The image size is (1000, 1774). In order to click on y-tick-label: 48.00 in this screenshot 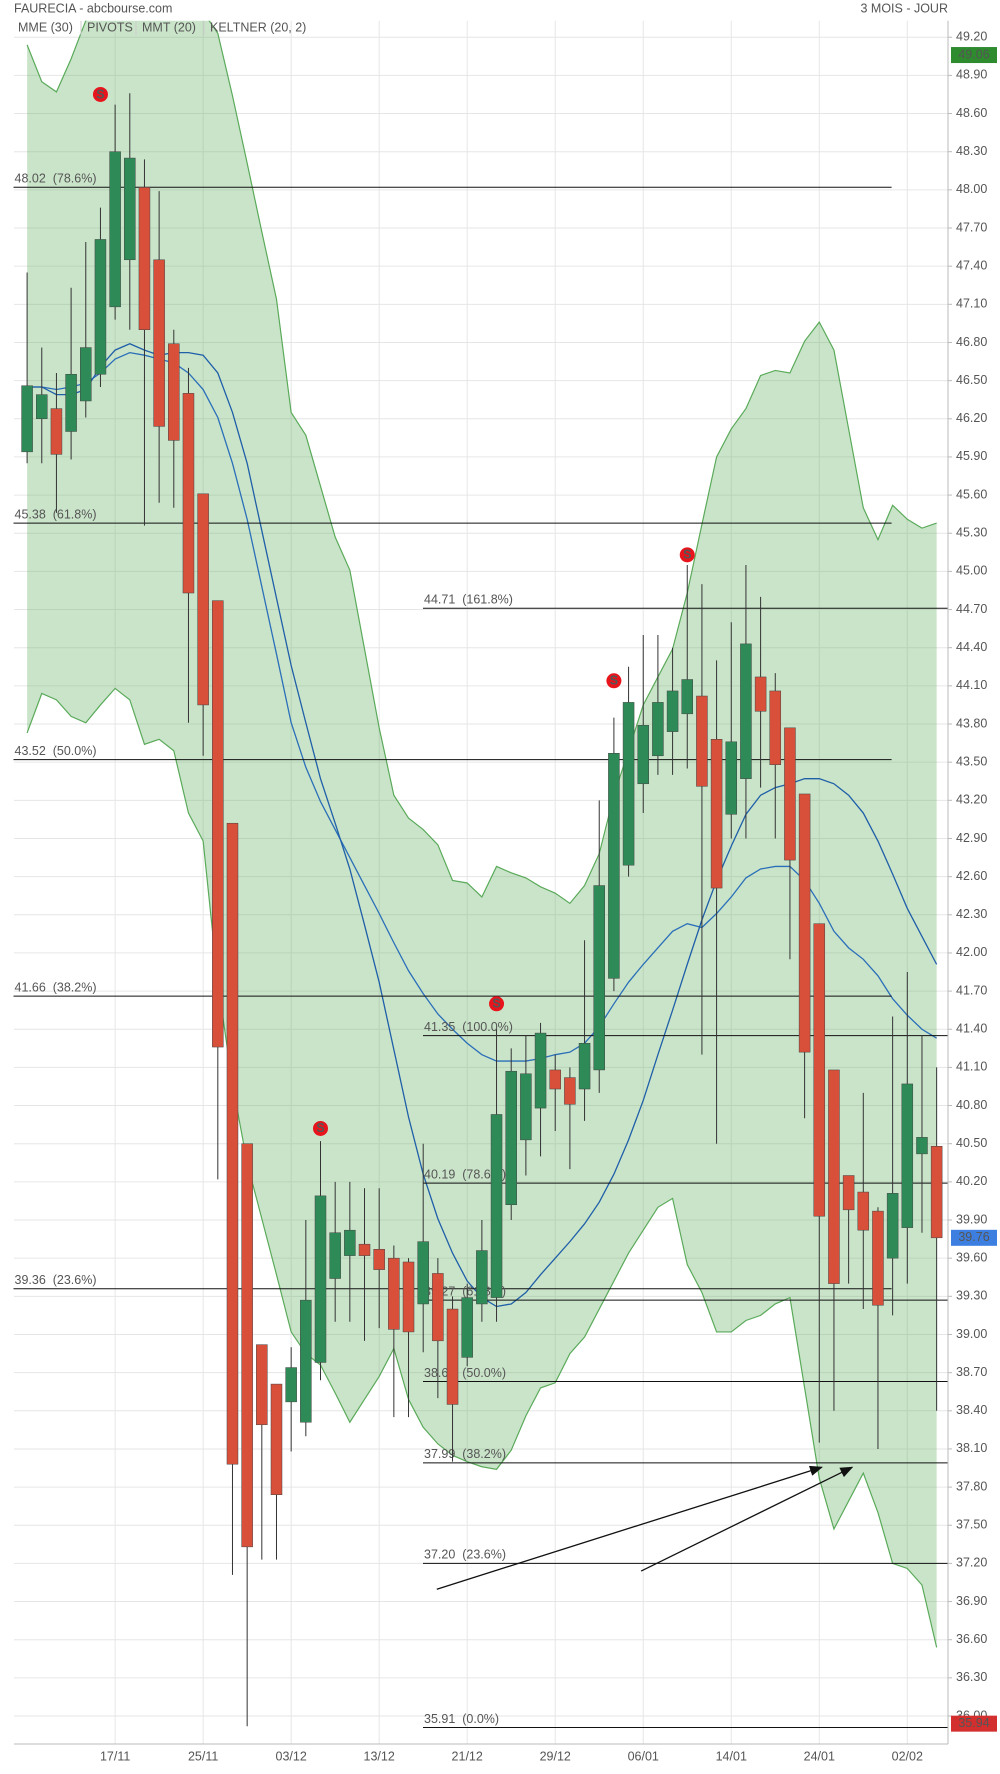, I will do `click(971, 189)`.